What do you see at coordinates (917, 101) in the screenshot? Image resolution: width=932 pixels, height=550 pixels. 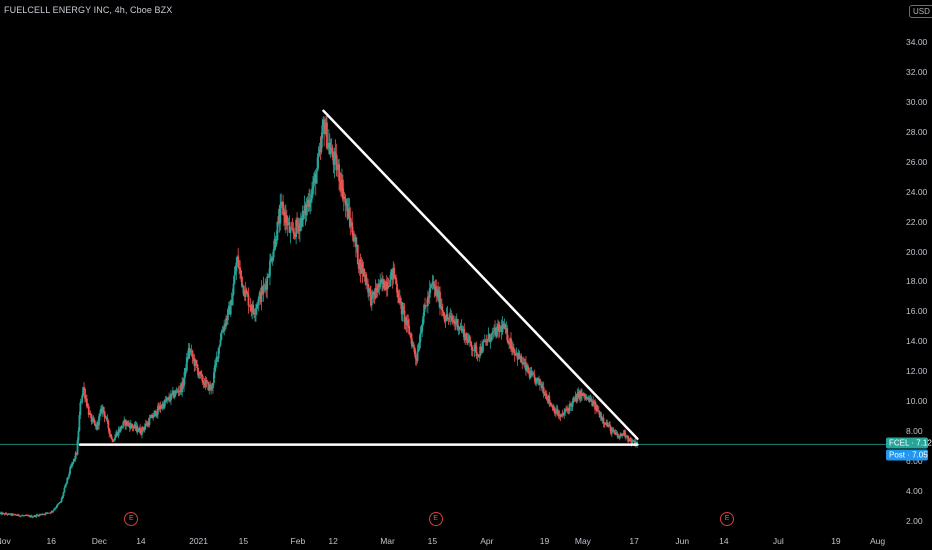 I see `y-tick-label: 30.00` at bounding box center [917, 101].